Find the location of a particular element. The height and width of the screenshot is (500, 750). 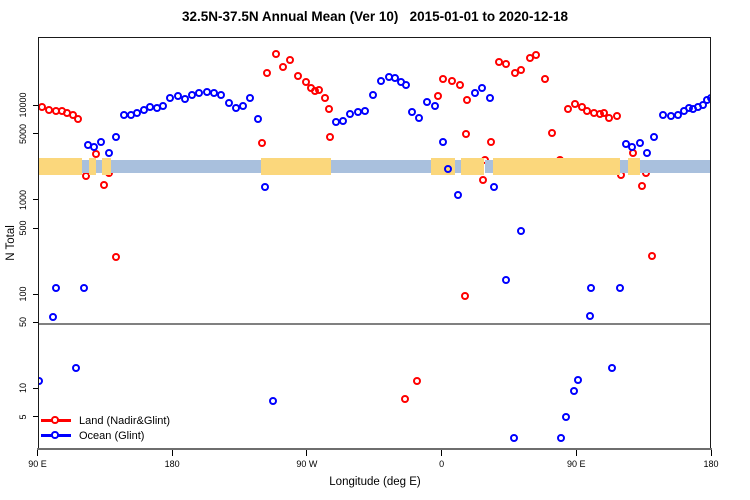

reference-line-n50 is located at coordinates (374, 324).